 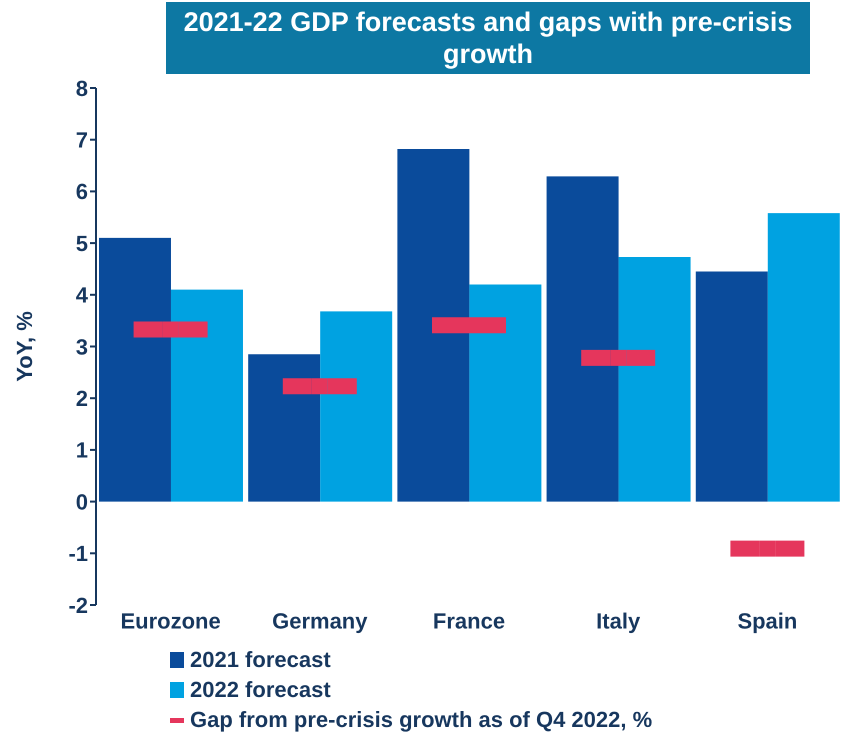 I want to click on legend-label: Gap from pre-crisis growth as of Q4 2022, %, so click(x=421, y=720).